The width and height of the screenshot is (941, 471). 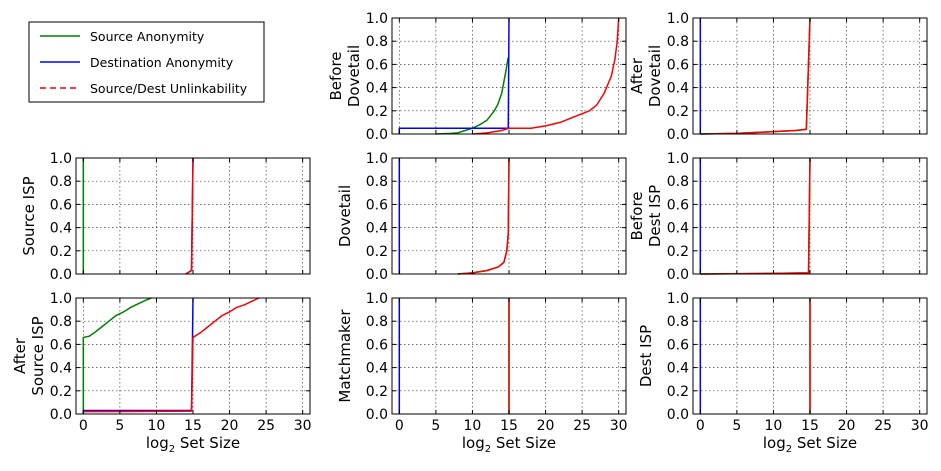 What do you see at coordinates (523, 443) in the screenshot?
I see `x-axis-label-rest: Set Size` at bounding box center [523, 443].